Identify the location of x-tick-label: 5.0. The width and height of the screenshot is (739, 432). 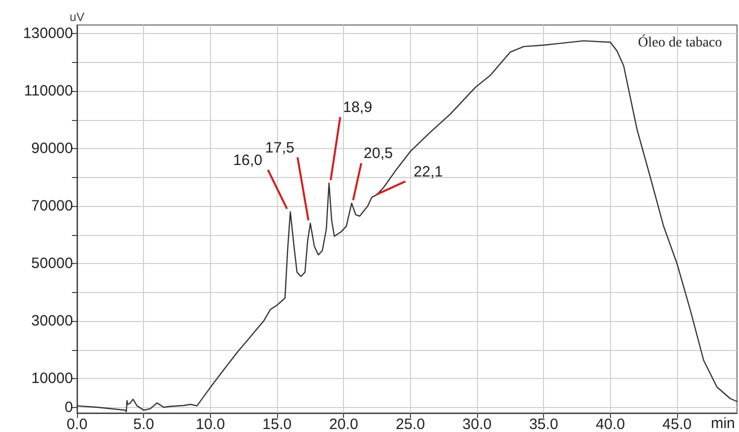
(143, 424).